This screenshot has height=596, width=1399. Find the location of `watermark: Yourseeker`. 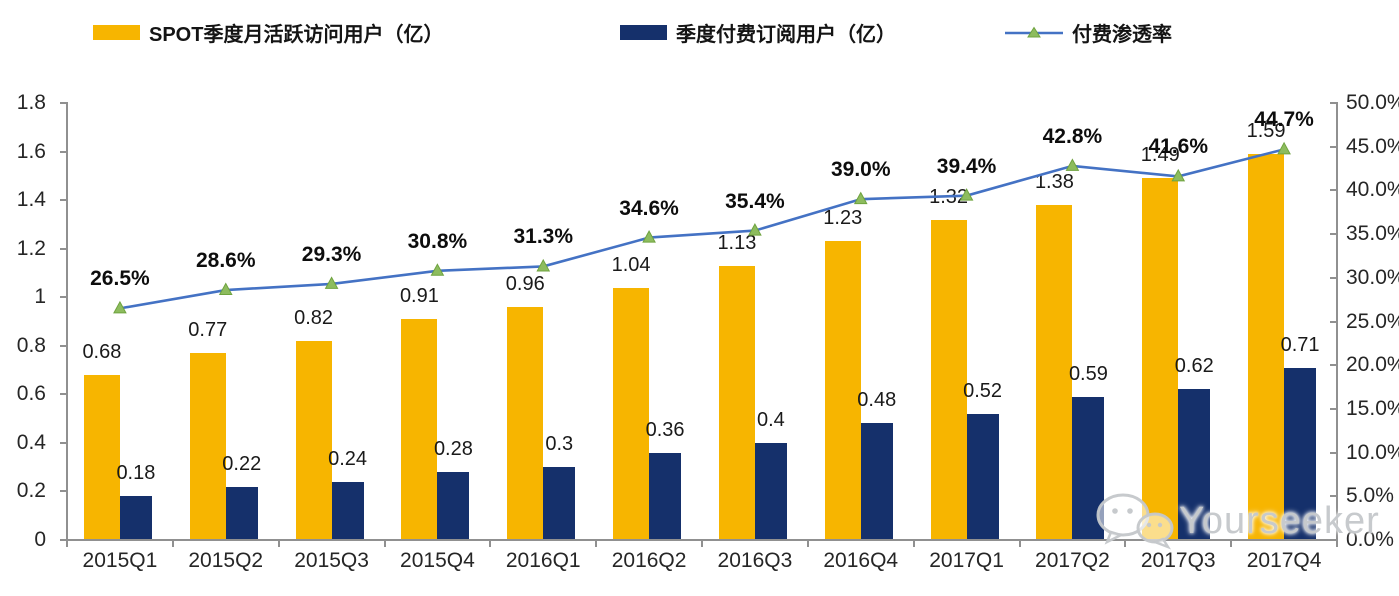

watermark: Yourseeker is located at coordinates (1236, 521).